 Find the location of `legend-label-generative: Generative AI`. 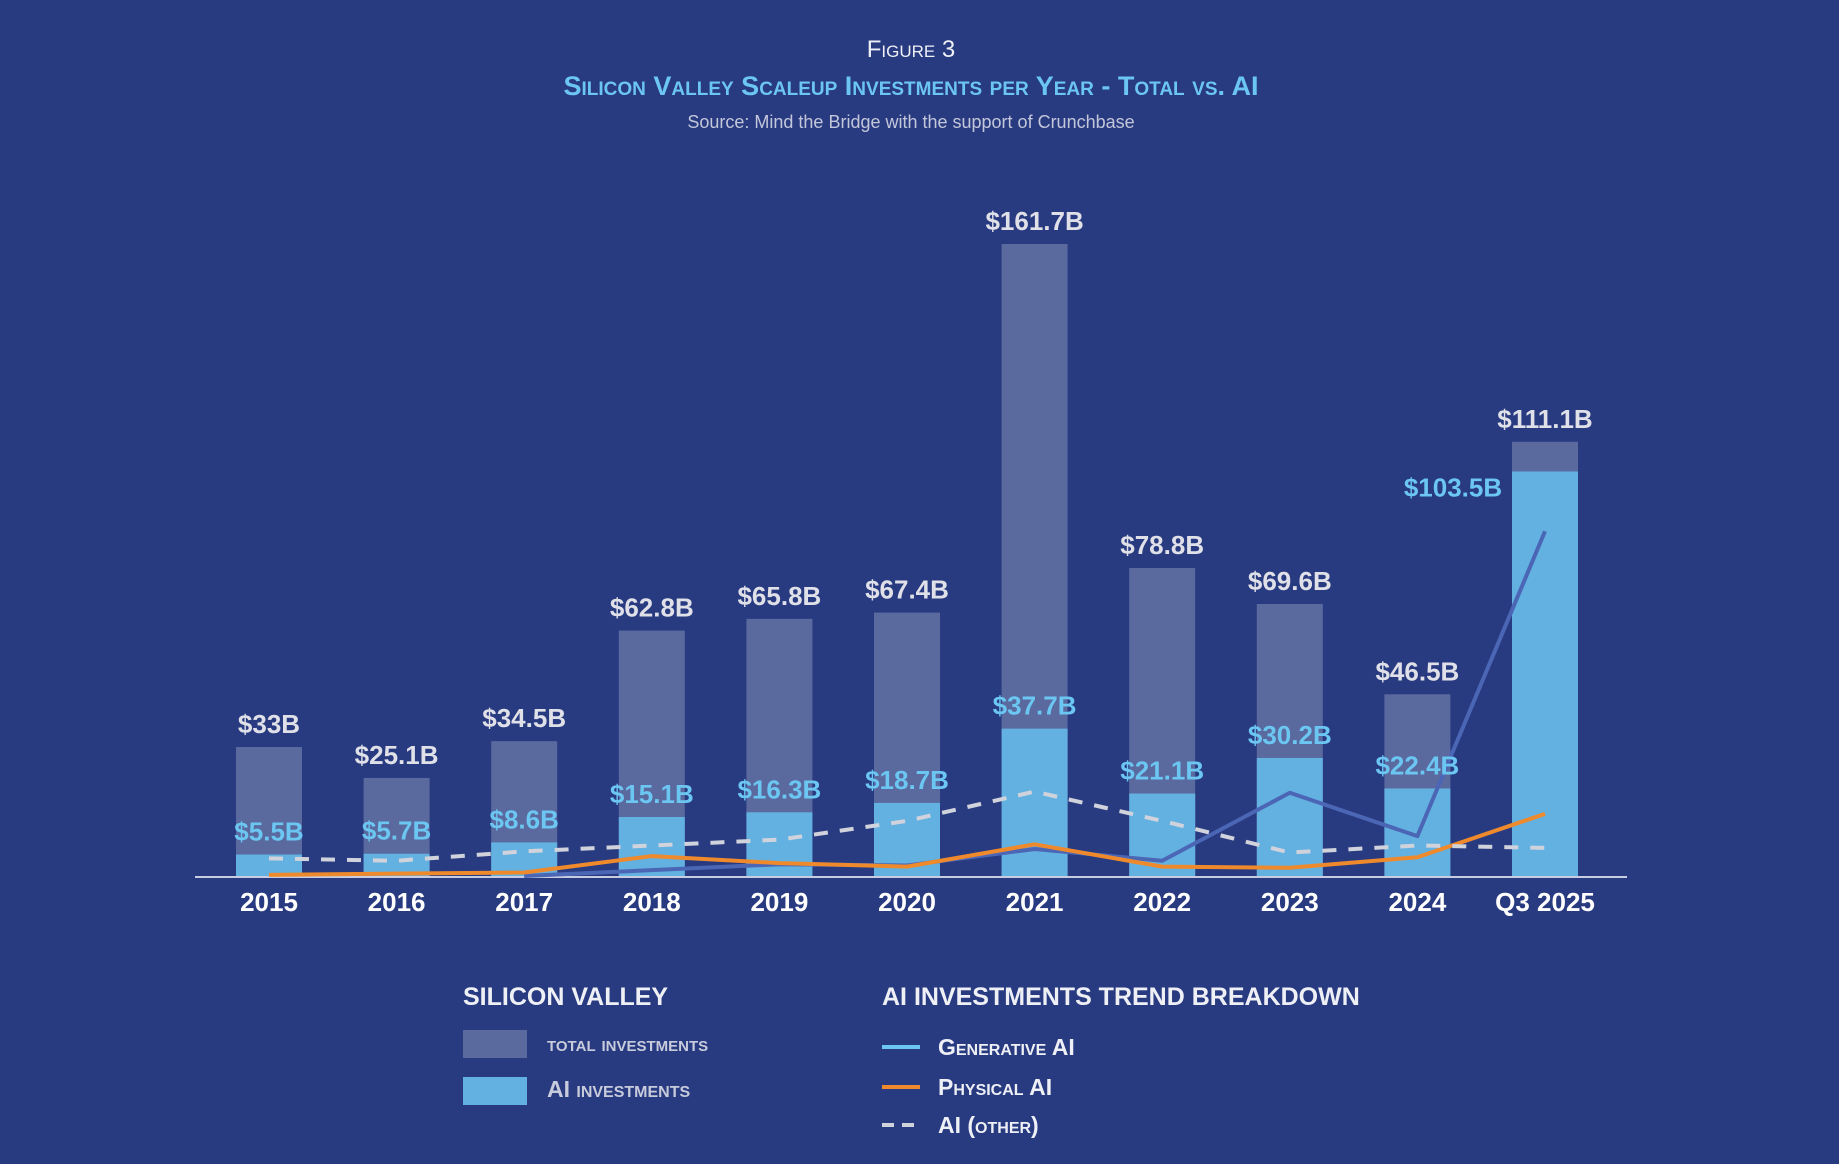

legend-label-generative: Generative AI is located at coordinates (1006, 1047).